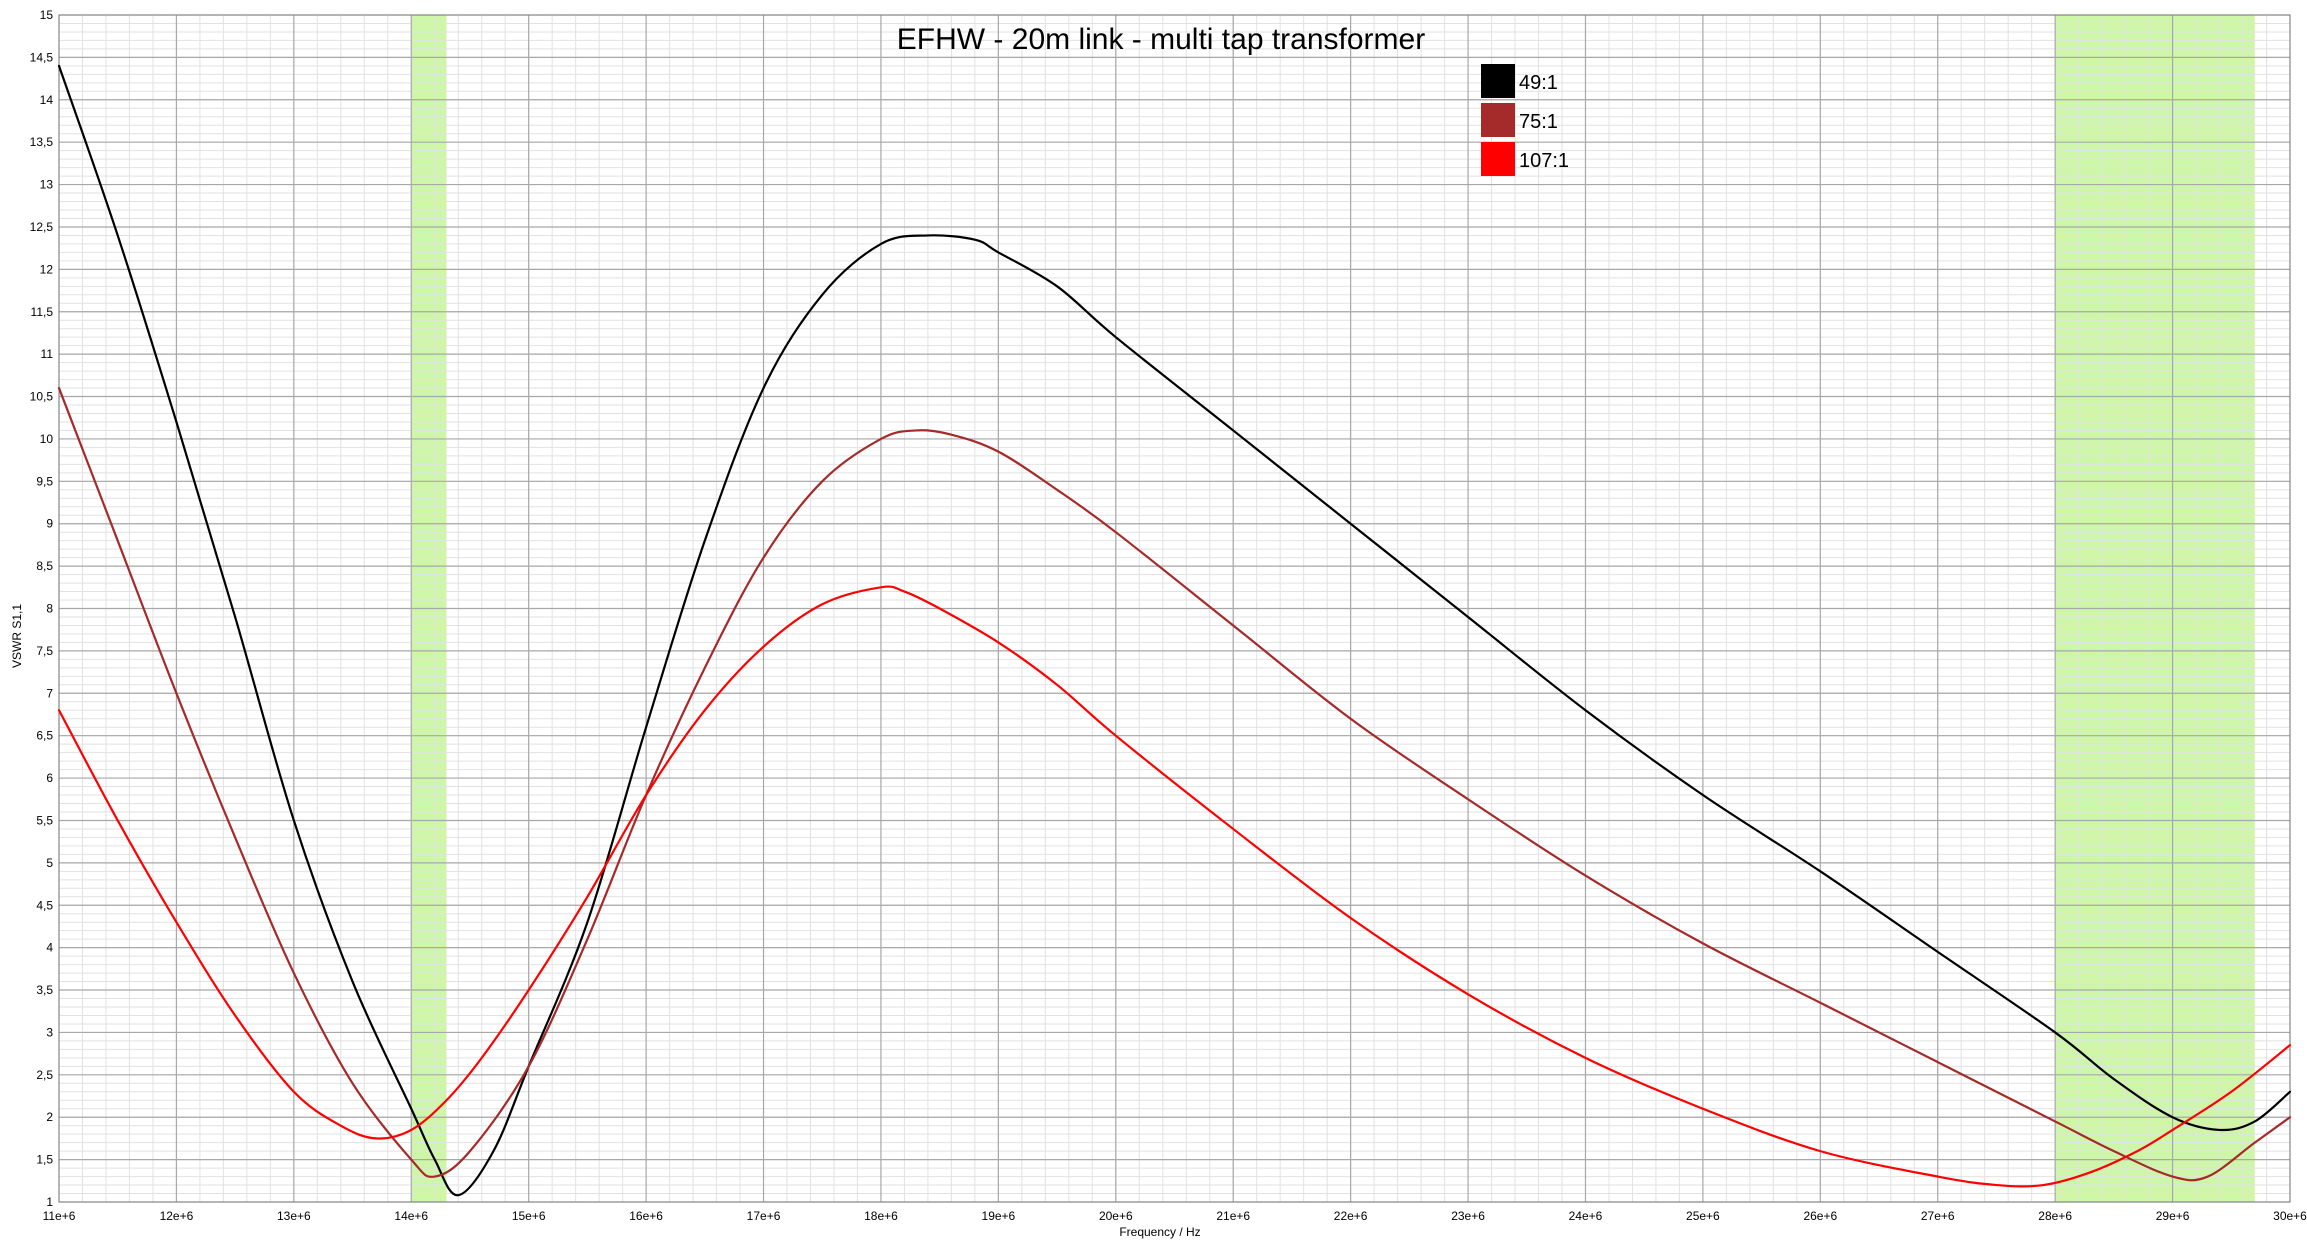 Image resolution: width=2307 pixels, height=1244 pixels. What do you see at coordinates (42, 227) in the screenshot?
I see `y-tick-label: 12,5` at bounding box center [42, 227].